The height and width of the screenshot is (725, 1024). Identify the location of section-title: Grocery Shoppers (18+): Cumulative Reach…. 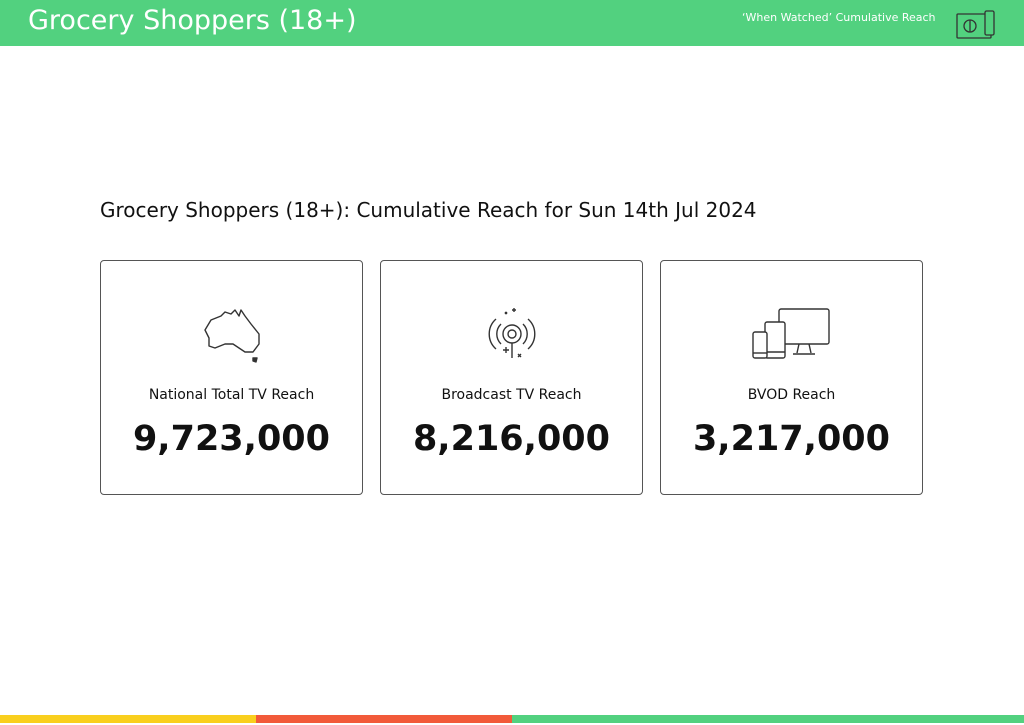
(428, 210).